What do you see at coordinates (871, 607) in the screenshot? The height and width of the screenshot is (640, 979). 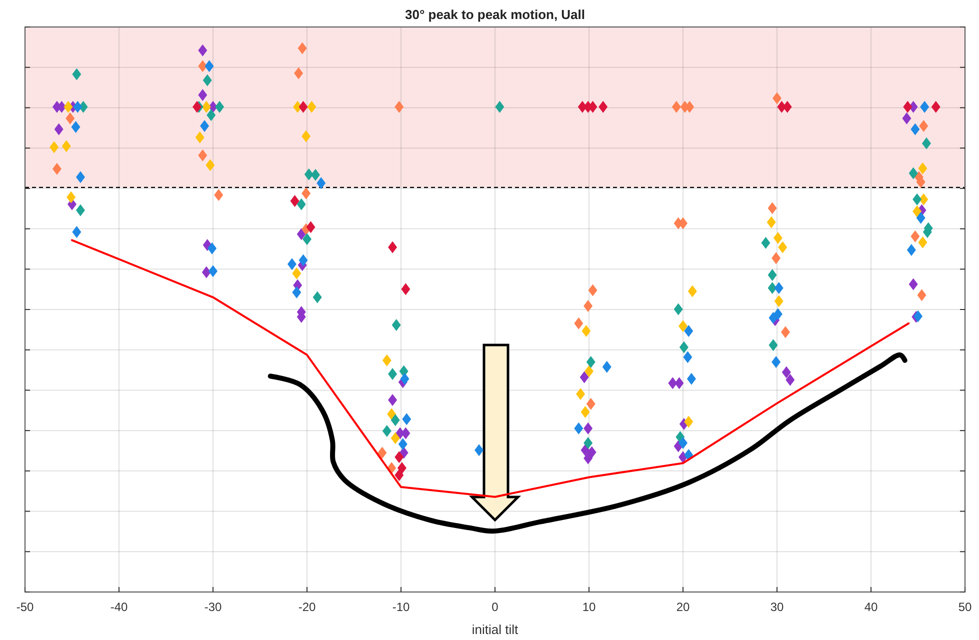 I see `x-tick-label: 40` at bounding box center [871, 607].